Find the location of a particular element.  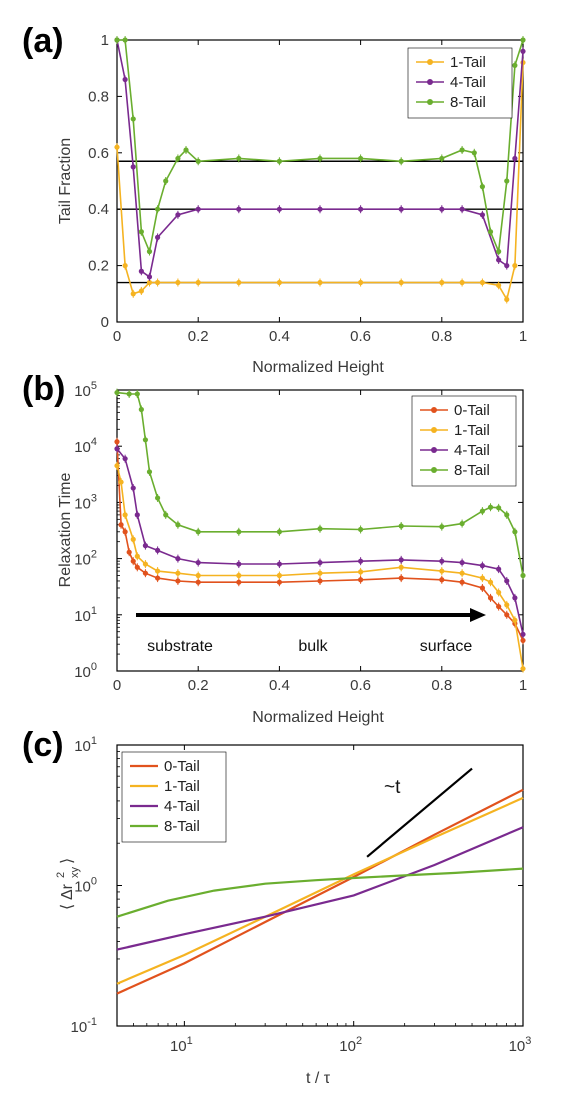

panel-a-xlabel: Normalized Height is located at coordinates (318, 367).